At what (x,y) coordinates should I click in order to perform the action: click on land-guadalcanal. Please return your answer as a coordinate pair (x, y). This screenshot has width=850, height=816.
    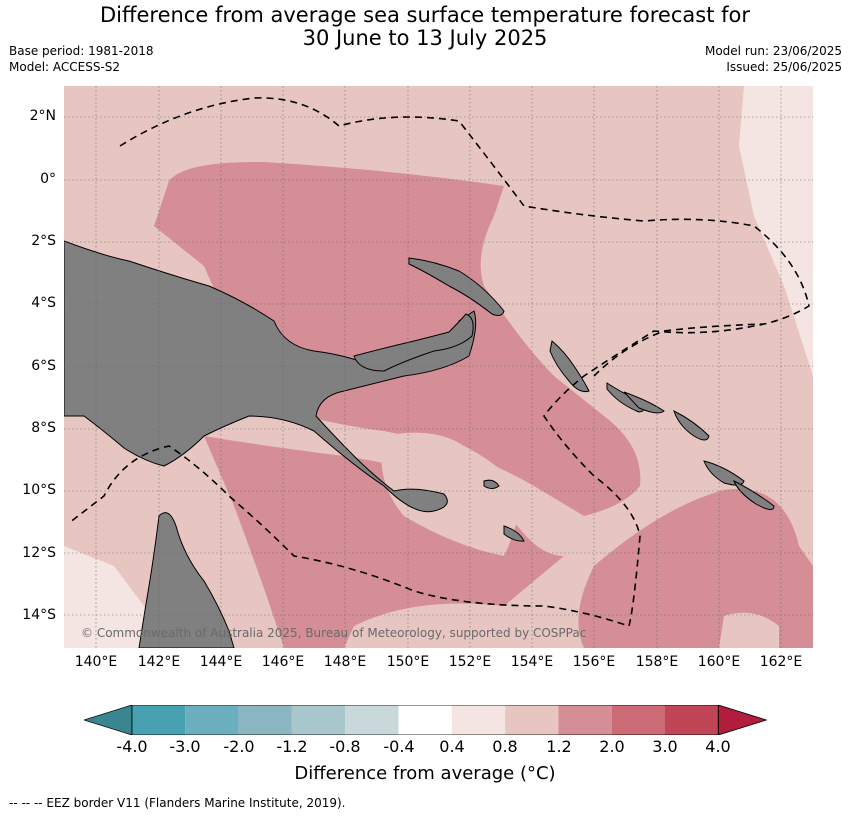
    Looking at the image, I should click on (724, 473).